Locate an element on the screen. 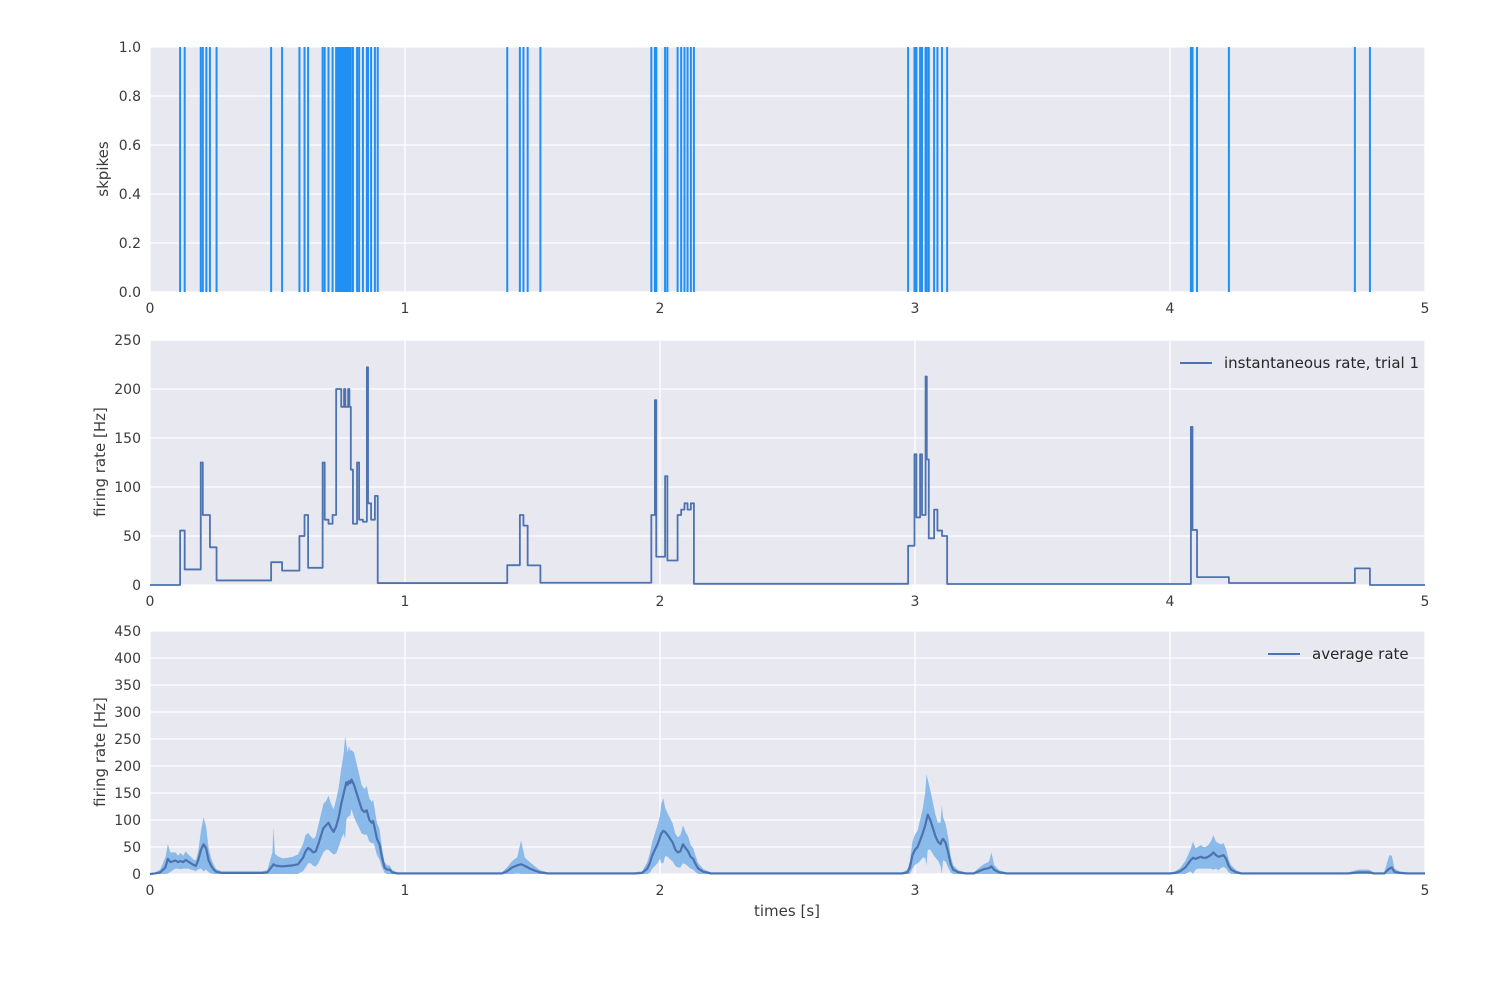 Image resolution: width=1500 pixels, height=1000 pixels. average-rate-legend: average rate is located at coordinates (1338, 654).